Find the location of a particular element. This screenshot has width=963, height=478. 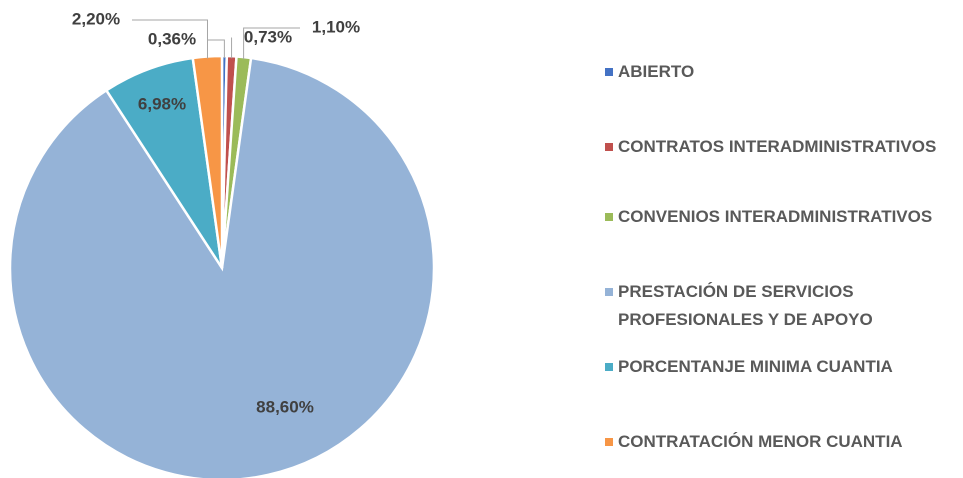

legend-label: CONTRATOS INTERADMINISTRATIVOS is located at coordinates (777, 146).